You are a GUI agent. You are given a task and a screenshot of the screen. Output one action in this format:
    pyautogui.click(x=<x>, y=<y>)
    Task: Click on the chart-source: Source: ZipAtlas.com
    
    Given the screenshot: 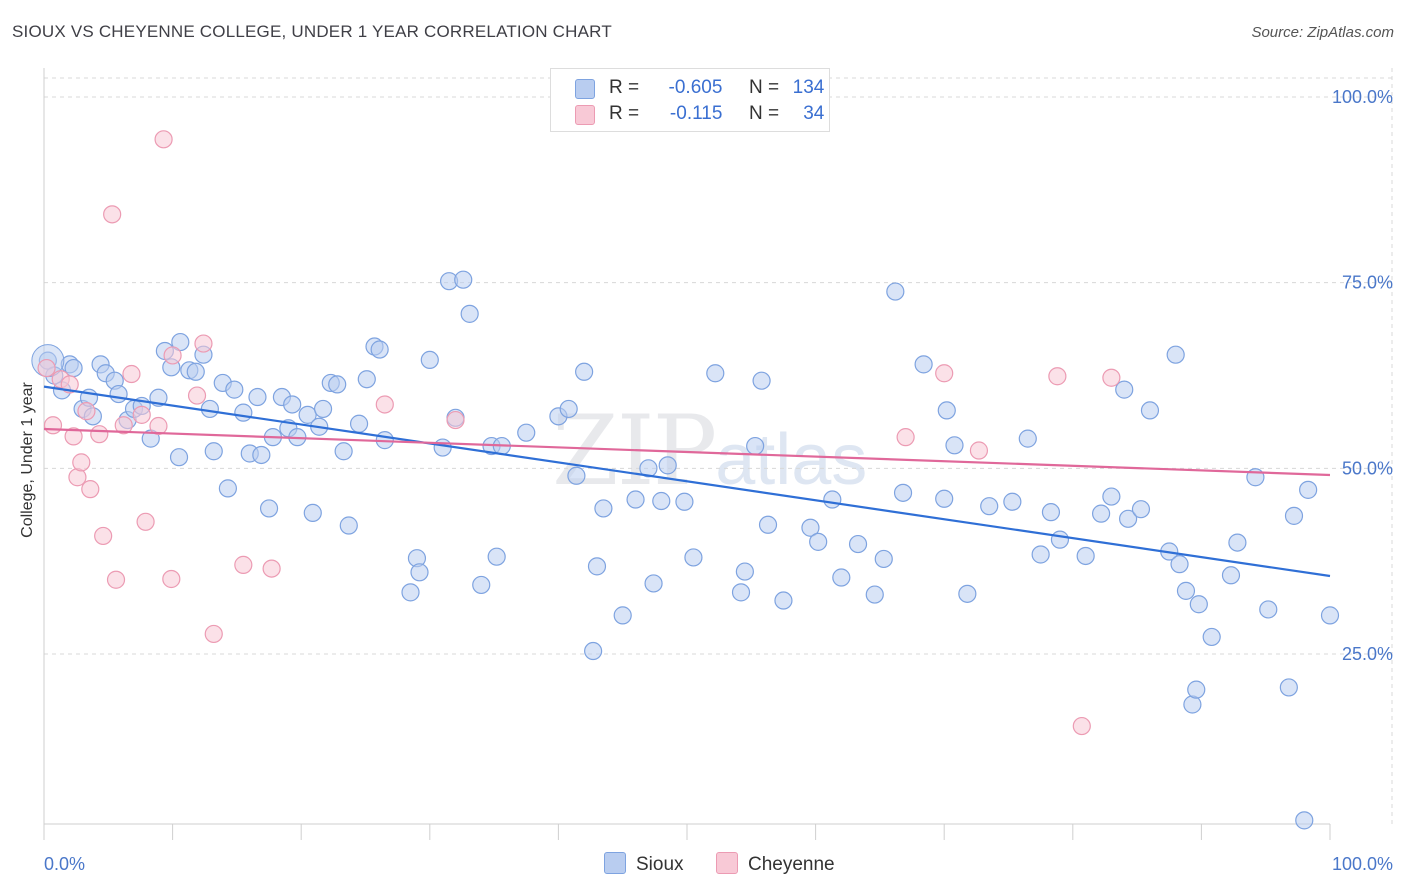 What is the action you would take?
    pyautogui.click(x=1322, y=32)
    